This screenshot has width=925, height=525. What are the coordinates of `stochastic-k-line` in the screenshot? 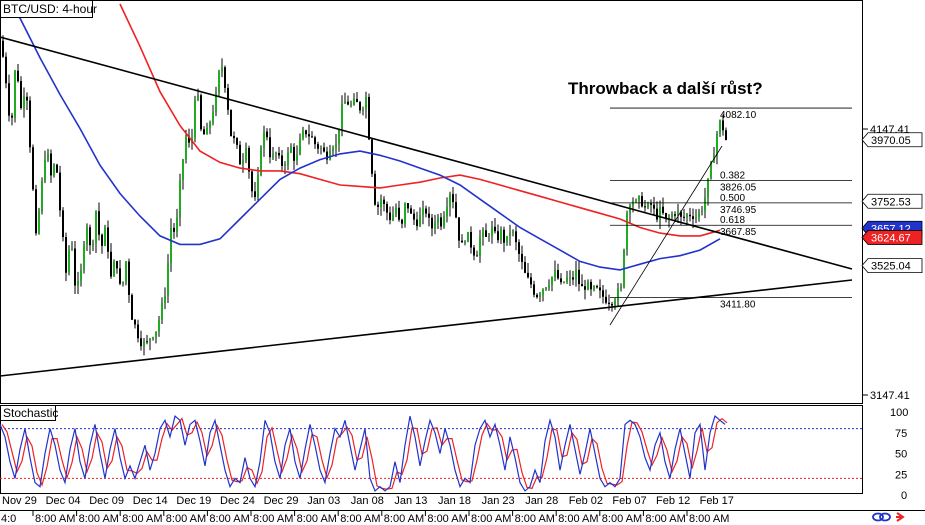 It's located at (363, 453).